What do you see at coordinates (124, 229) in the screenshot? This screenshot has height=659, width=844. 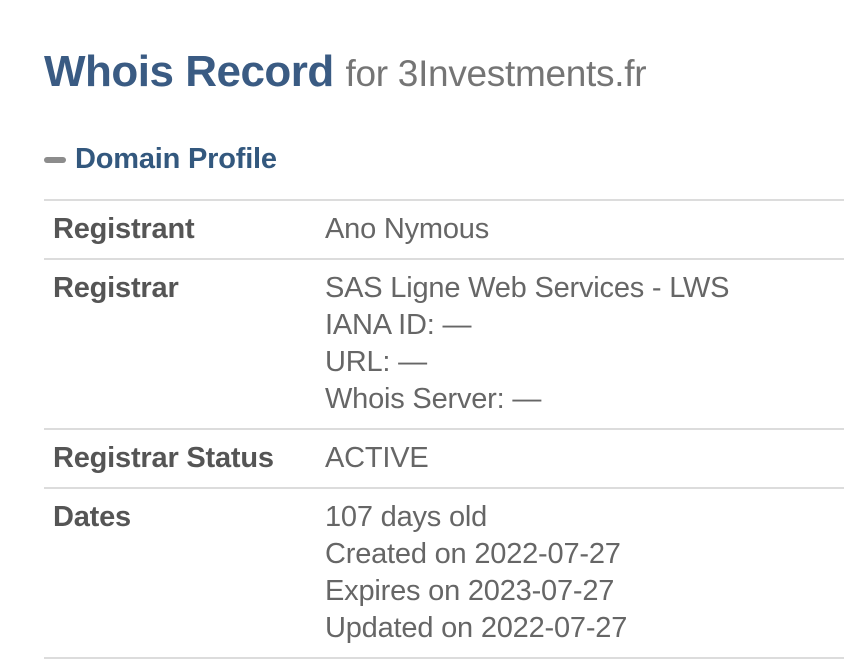 I see `row-label: Registrant` at bounding box center [124, 229].